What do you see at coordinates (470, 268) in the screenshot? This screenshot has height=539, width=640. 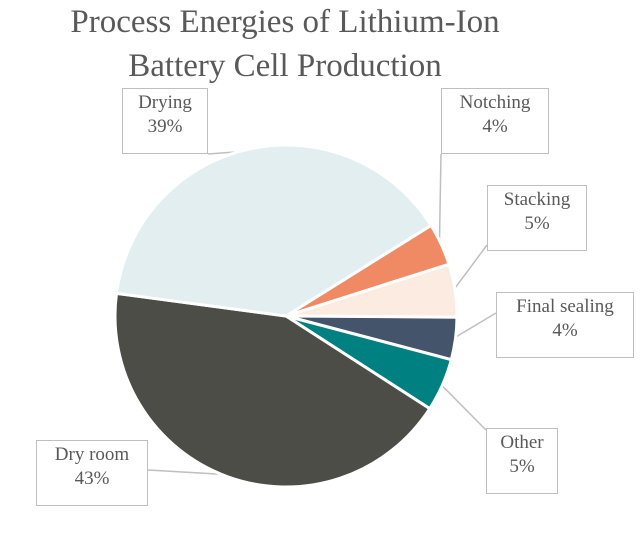 I see `leader-line-stacking` at bounding box center [470, 268].